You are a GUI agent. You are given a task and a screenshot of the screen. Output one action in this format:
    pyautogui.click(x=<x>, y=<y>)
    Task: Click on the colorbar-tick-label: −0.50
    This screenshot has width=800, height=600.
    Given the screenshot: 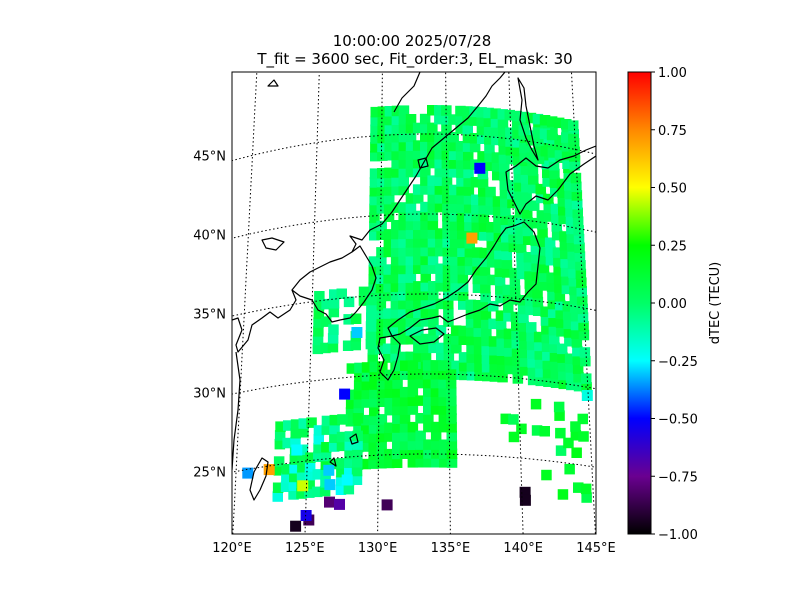 What is the action you would take?
    pyautogui.click(x=678, y=420)
    